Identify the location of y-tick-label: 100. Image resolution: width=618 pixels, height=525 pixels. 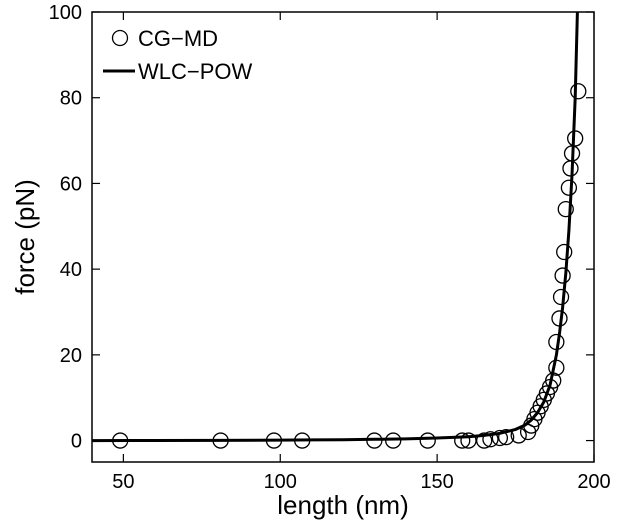
(65, 13).